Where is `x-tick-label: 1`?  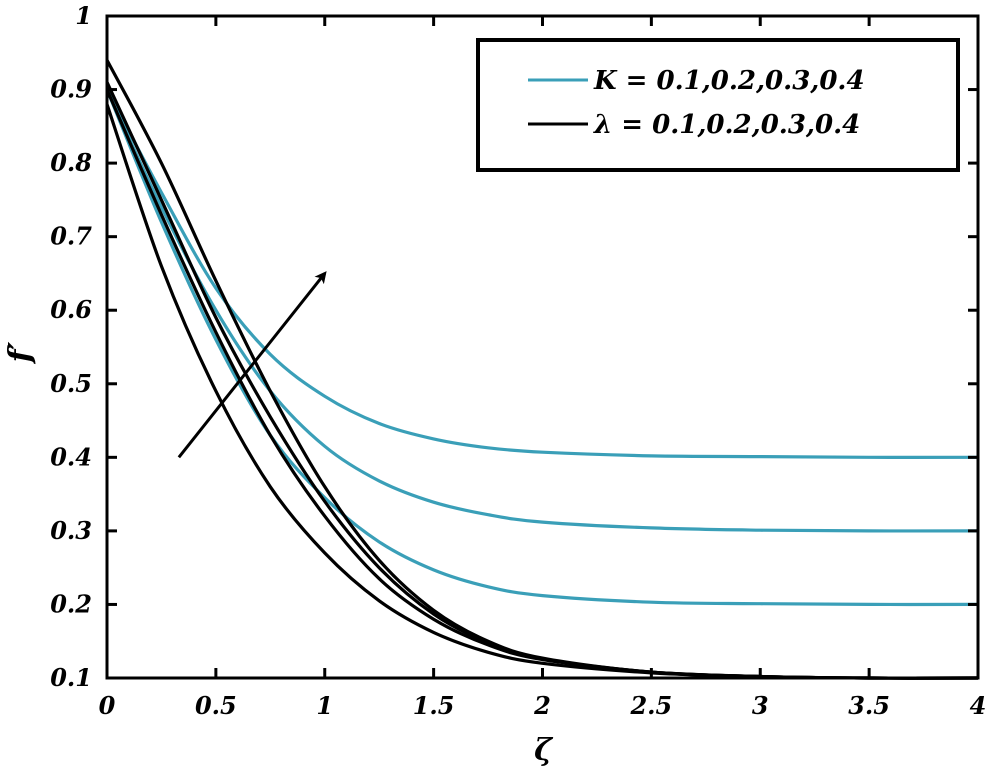
x-tick-label: 1 is located at coordinates (324, 705).